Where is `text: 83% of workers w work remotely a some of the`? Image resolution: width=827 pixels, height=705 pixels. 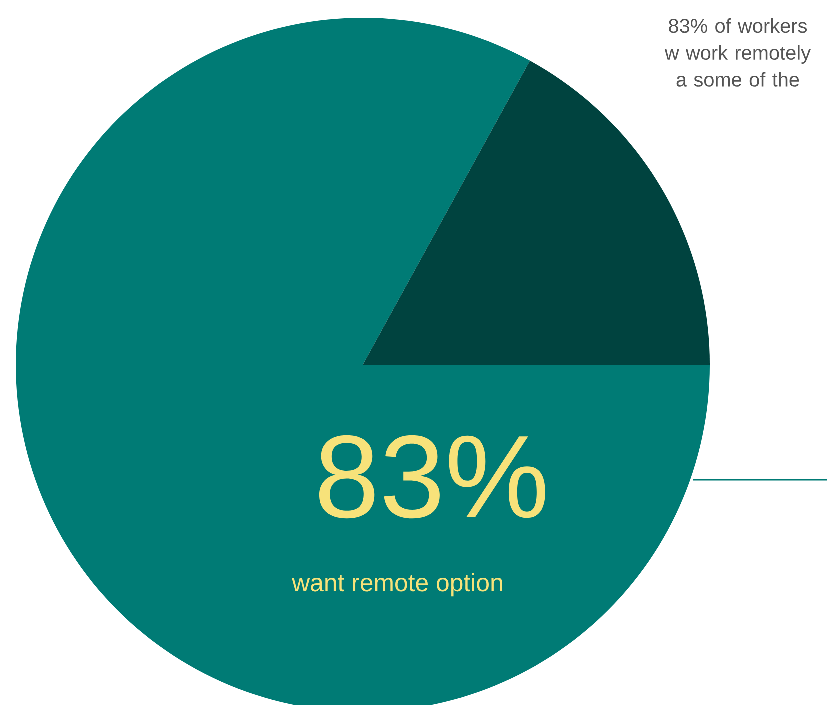 text: 83% of workers w work remotely a some of the is located at coordinates (738, 52).